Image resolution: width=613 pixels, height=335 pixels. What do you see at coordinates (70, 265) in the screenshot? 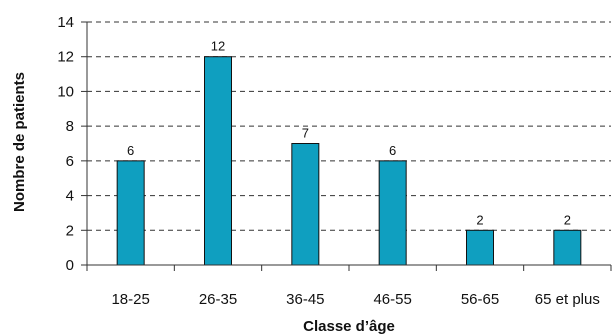
I see `y-tick-label: 0` at bounding box center [70, 265].